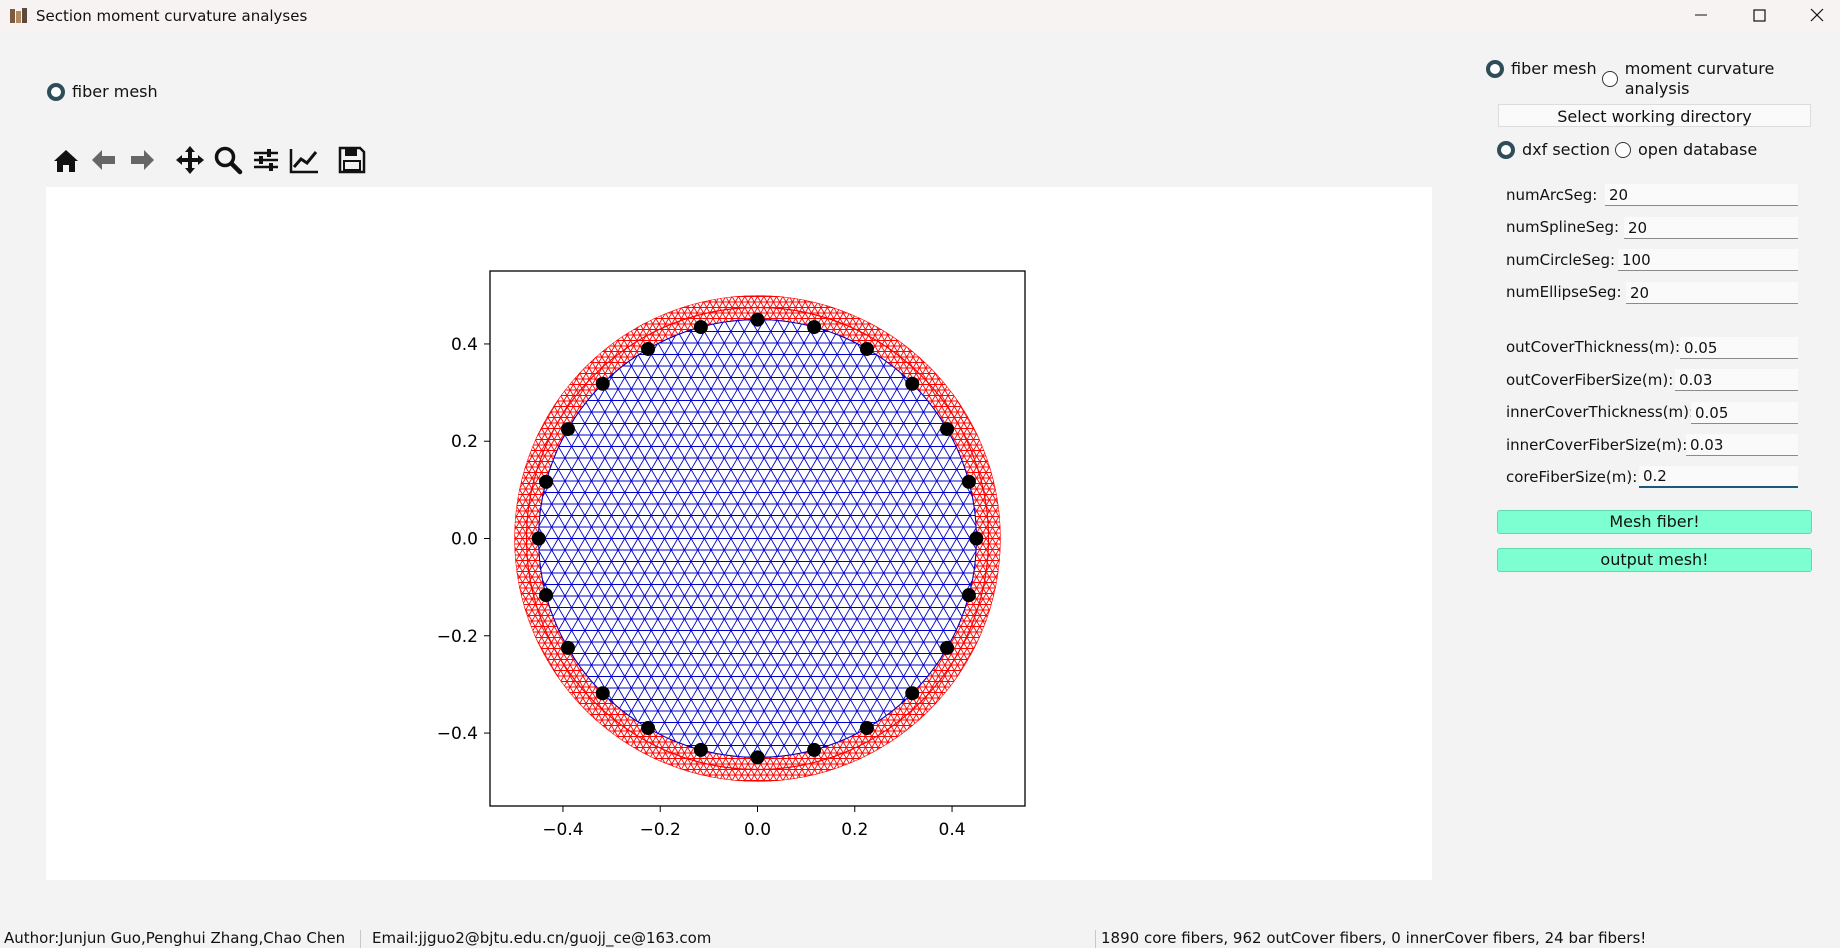 This screenshot has width=1840, height=948. What do you see at coordinates (562, 830) in the screenshot?
I see `x-tick-label: −0.4` at bounding box center [562, 830].